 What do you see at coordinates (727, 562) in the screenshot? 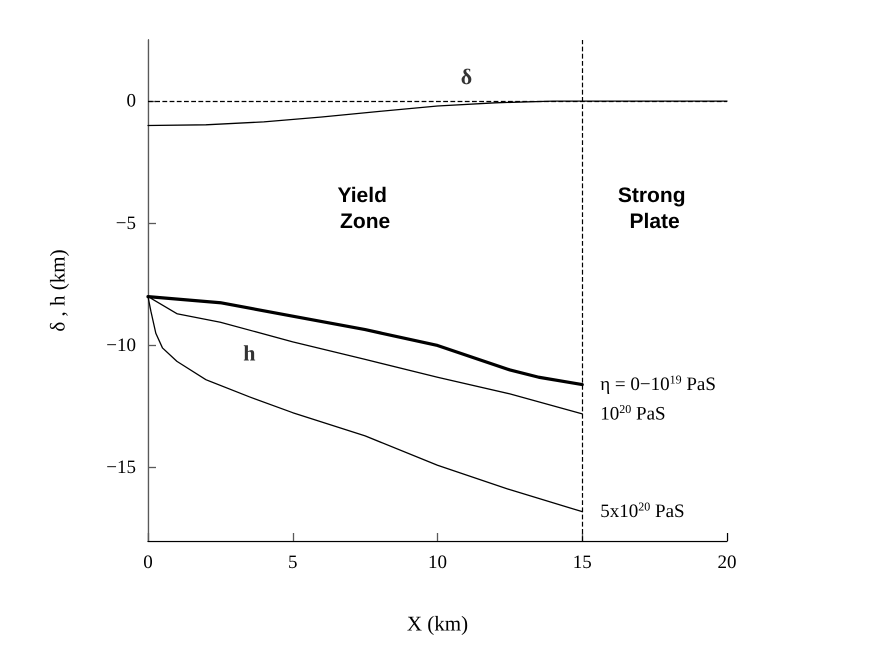
I see `x-tick-label: 20` at bounding box center [727, 562].